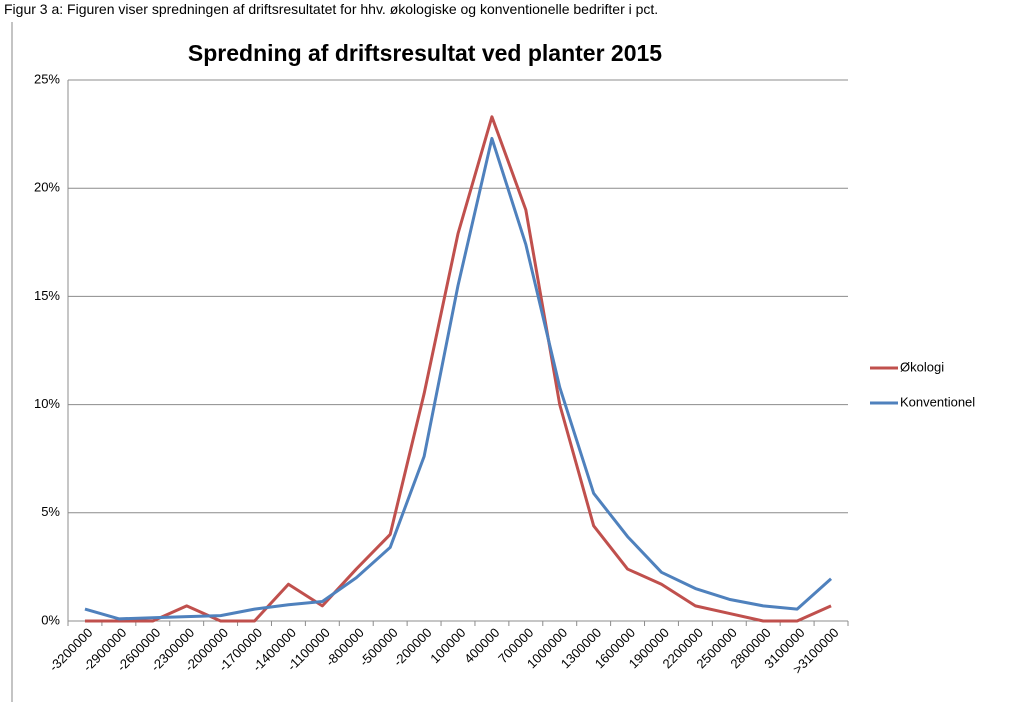 This screenshot has height=702, width=1009. Describe the element at coordinates (47, 187) in the screenshot. I see `y-tick-label: 20%` at that location.